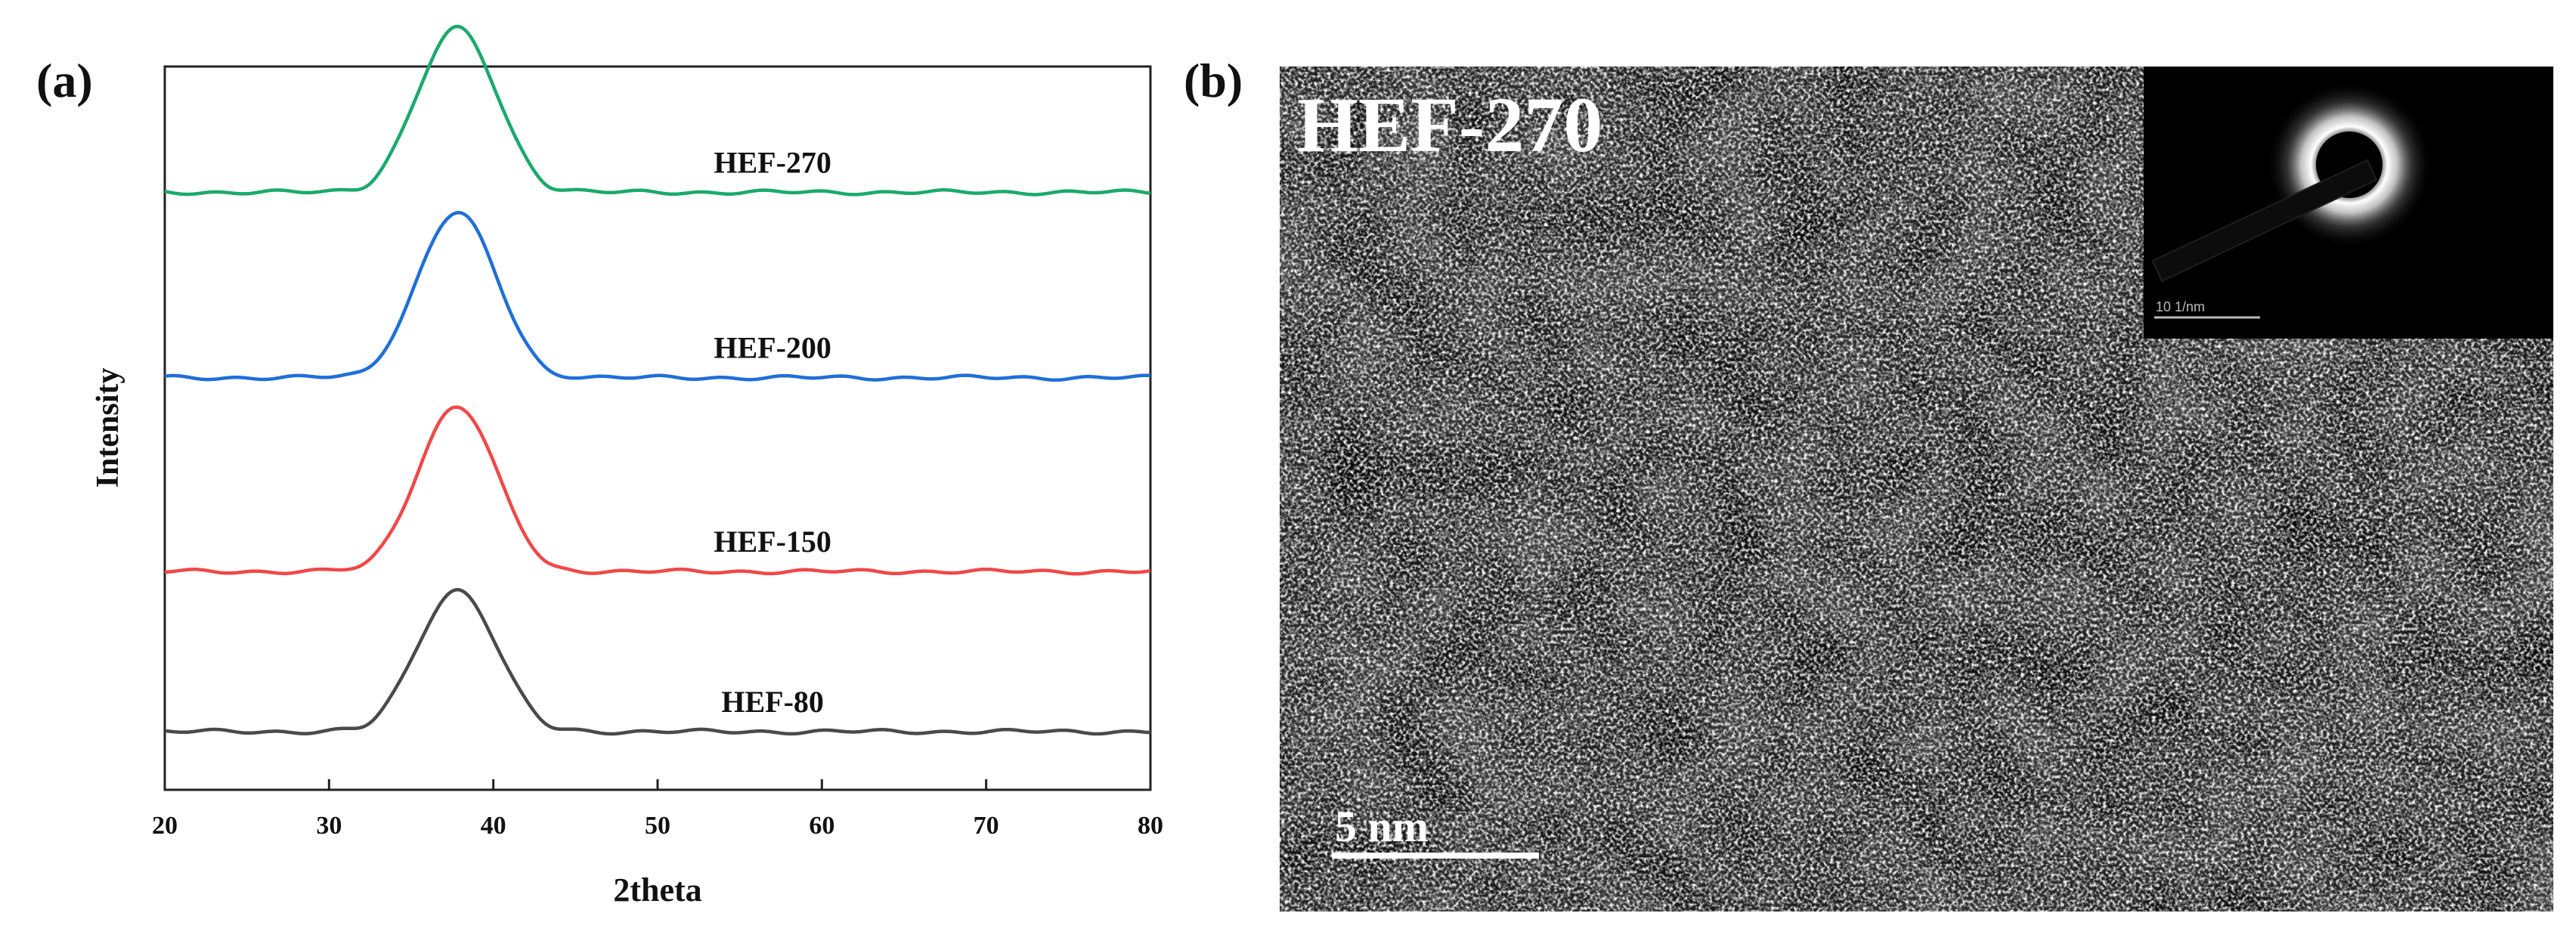 The image size is (2576, 944). I want to click on scale-bar: 5 nm, so click(1435, 831).